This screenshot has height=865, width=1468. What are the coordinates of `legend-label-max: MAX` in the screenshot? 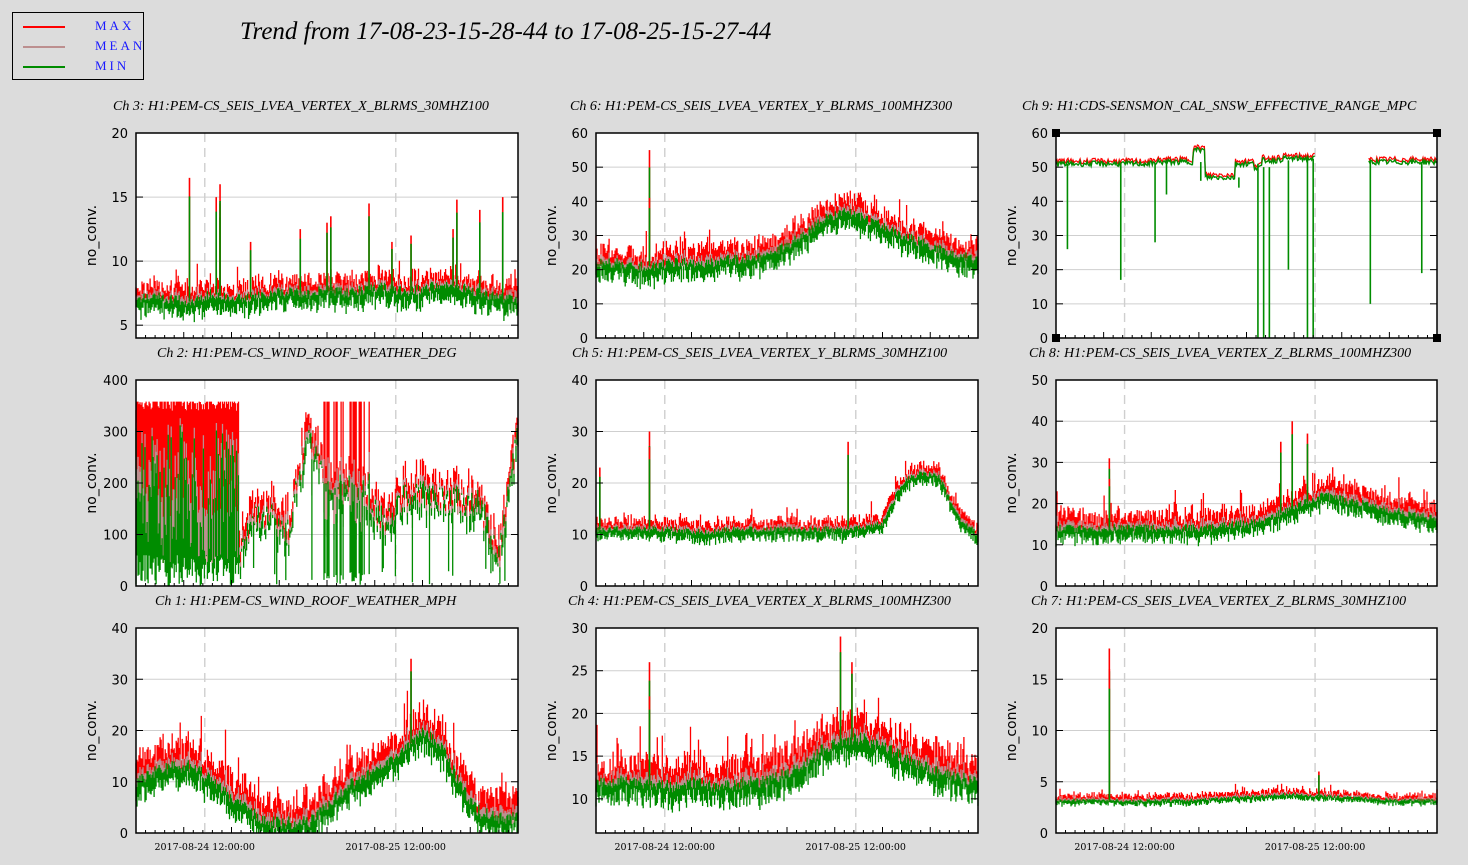 It's located at (115, 25).